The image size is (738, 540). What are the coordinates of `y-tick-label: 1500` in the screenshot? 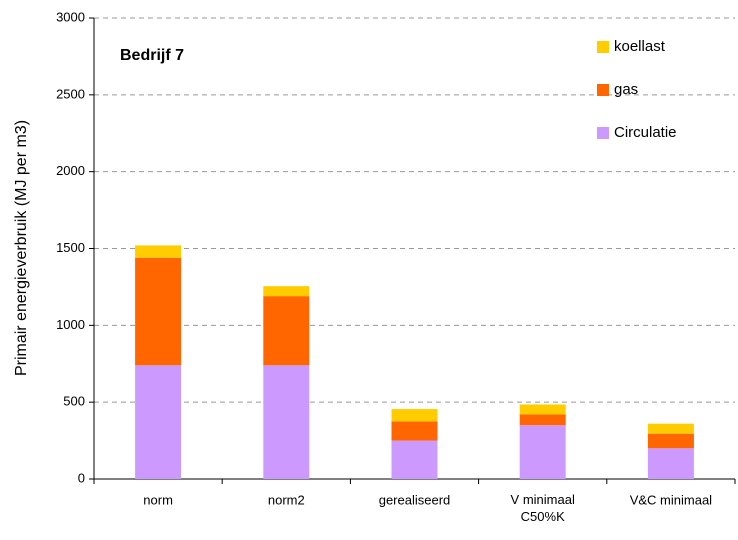 It's located at (70, 247).